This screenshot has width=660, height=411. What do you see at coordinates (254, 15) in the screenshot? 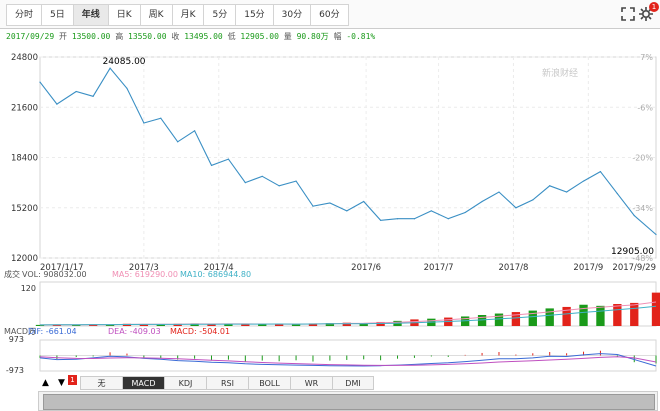
I see `tab-7: 15分` at bounding box center [254, 15].